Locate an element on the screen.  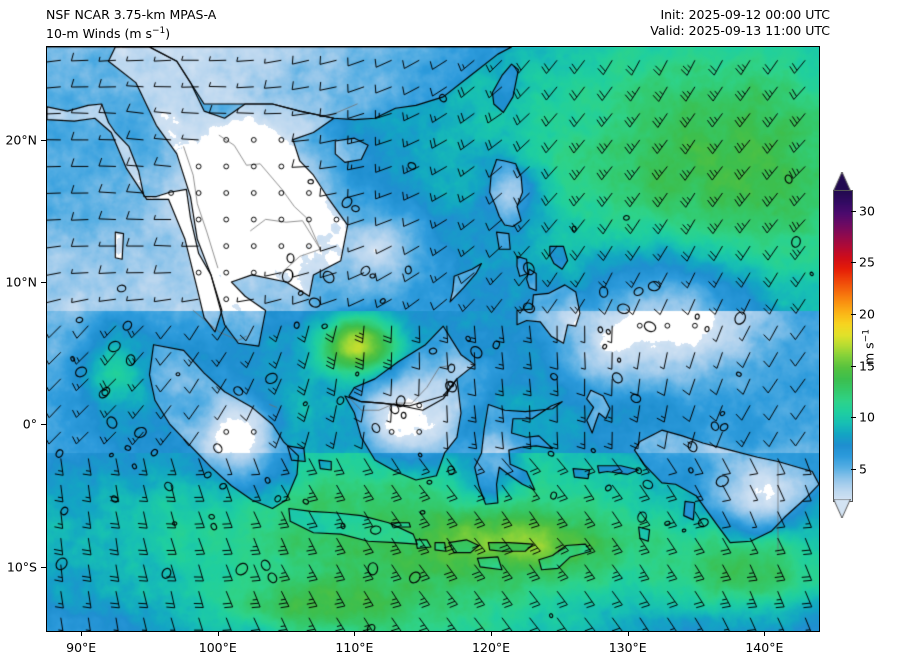
y-tick-label: 10°N is located at coordinates (21, 282).